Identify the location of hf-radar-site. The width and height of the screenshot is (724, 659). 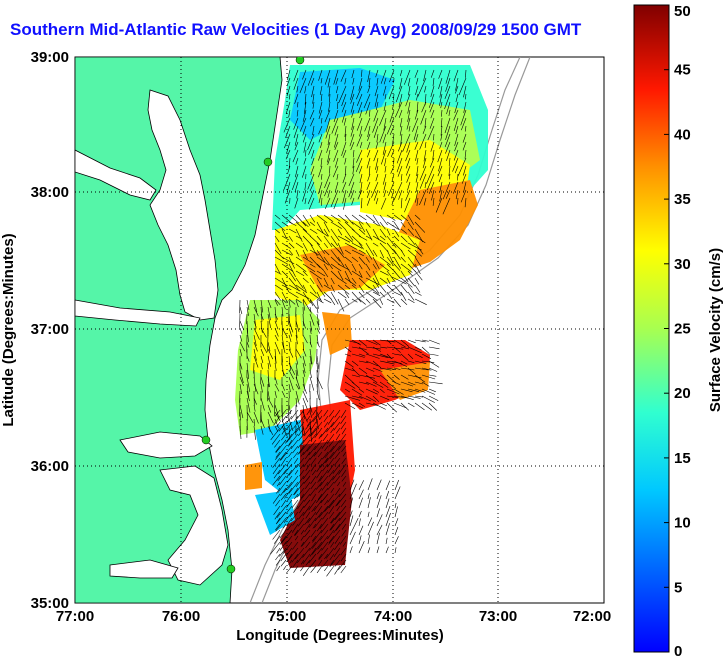
(206, 440).